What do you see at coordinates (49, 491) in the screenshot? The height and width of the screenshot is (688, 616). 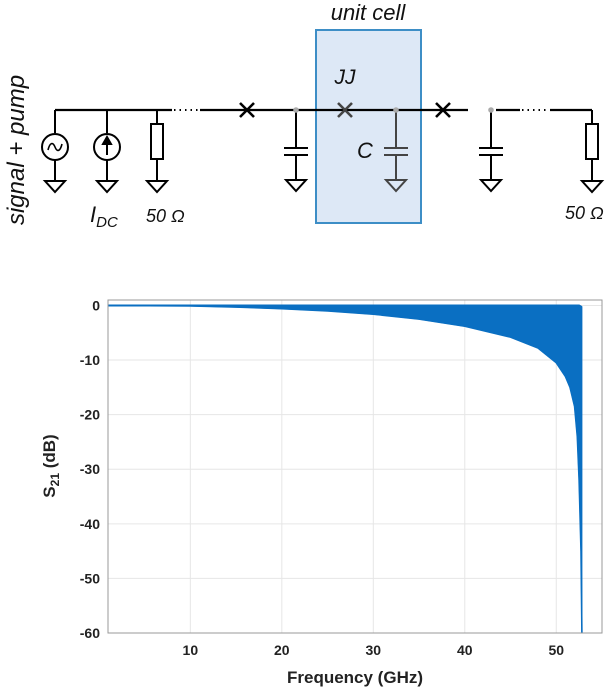 I see `y-axis-title-main: S` at bounding box center [49, 491].